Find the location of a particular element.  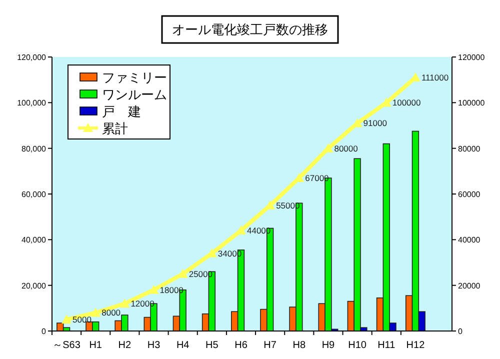

y-tick-label: 0 is located at coordinates (44, 331).